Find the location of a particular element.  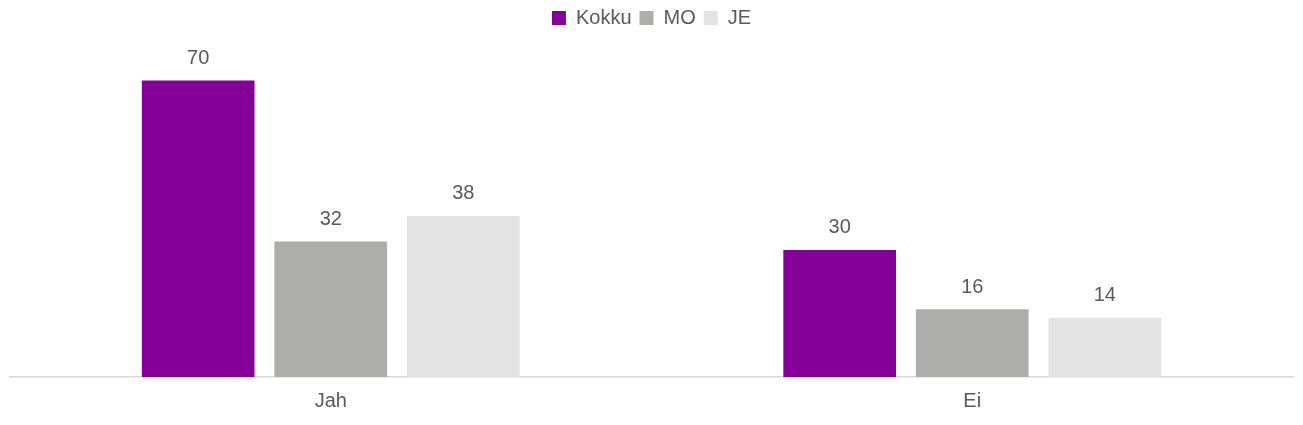

data-label: 70 is located at coordinates (198, 56).